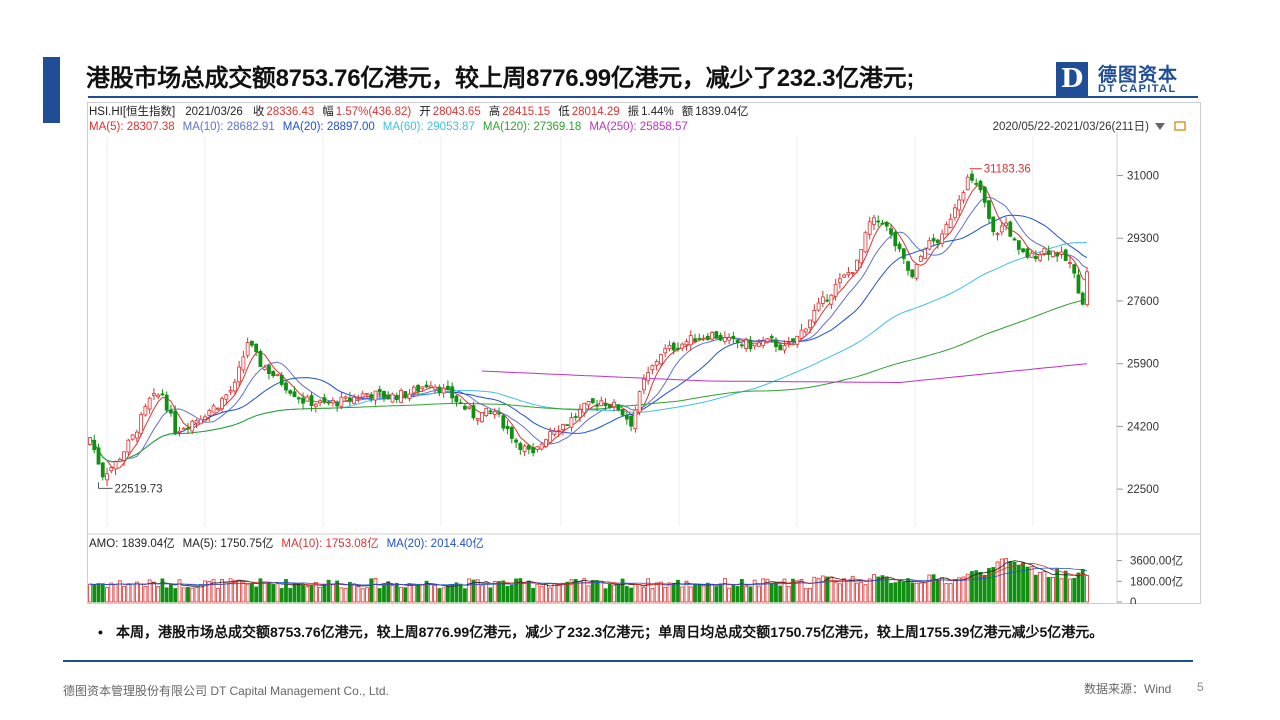 The height and width of the screenshot is (720, 1280). I want to click on header-close-label: 收, so click(259, 111).